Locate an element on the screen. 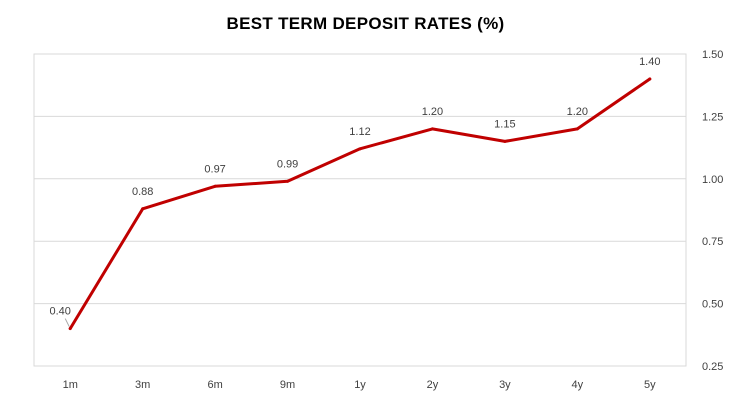 The image size is (731, 401). data-label: 0.97 is located at coordinates (214, 169).